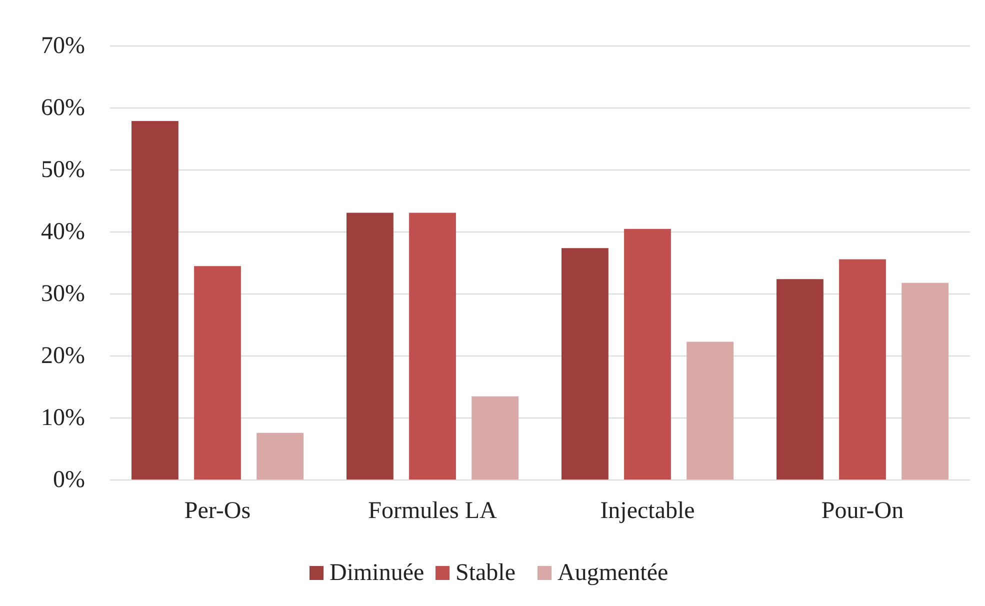  What do you see at coordinates (433, 511) in the screenshot?
I see `x-tick-label: Formules LA` at bounding box center [433, 511].